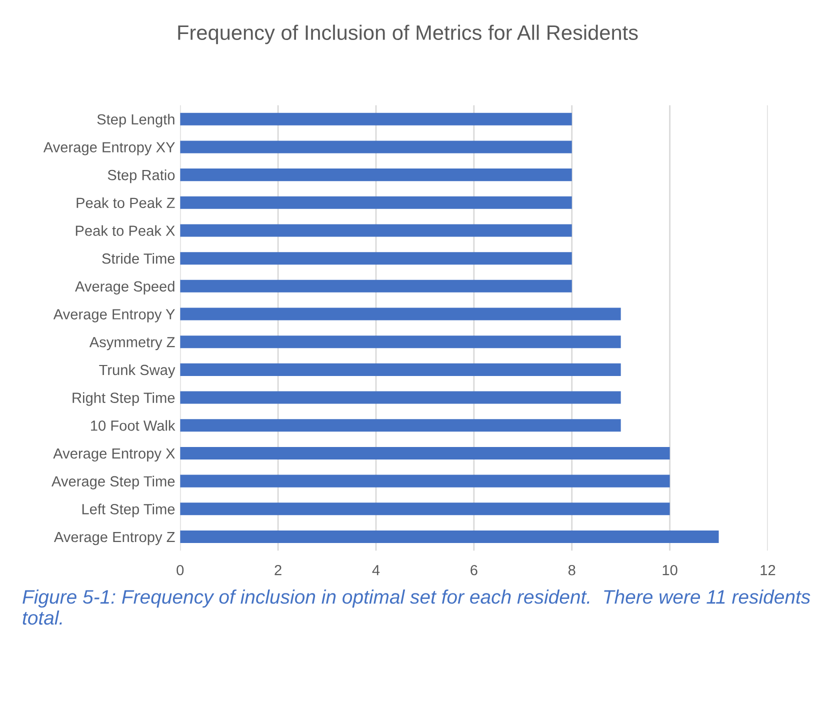 The image size is (815, 706). What do you see at coordinates (128, 511) in the screenshot?
I see `y-tick-label: Left Step Time` at bounding box center [128, 511].